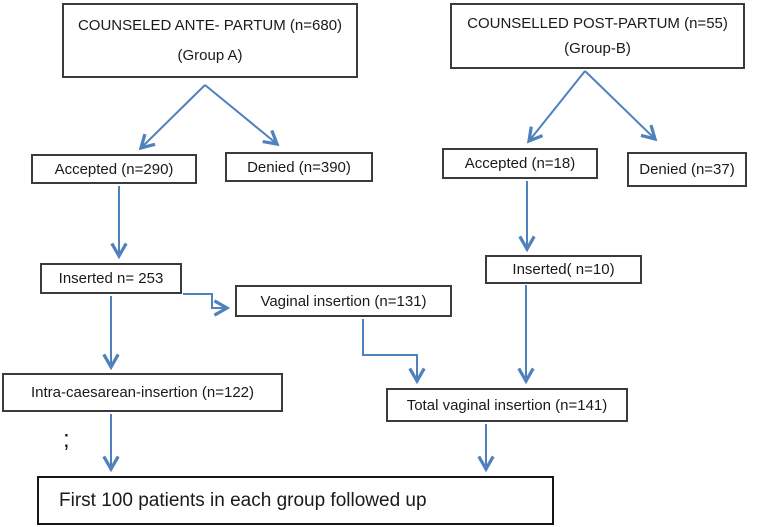 This screenshot has height=527, width=767. What do you see at coordinates (556, 107) in the screenshot?
I see `arrow-groupb-to-accepted-b` at bounding box center [556, 107].